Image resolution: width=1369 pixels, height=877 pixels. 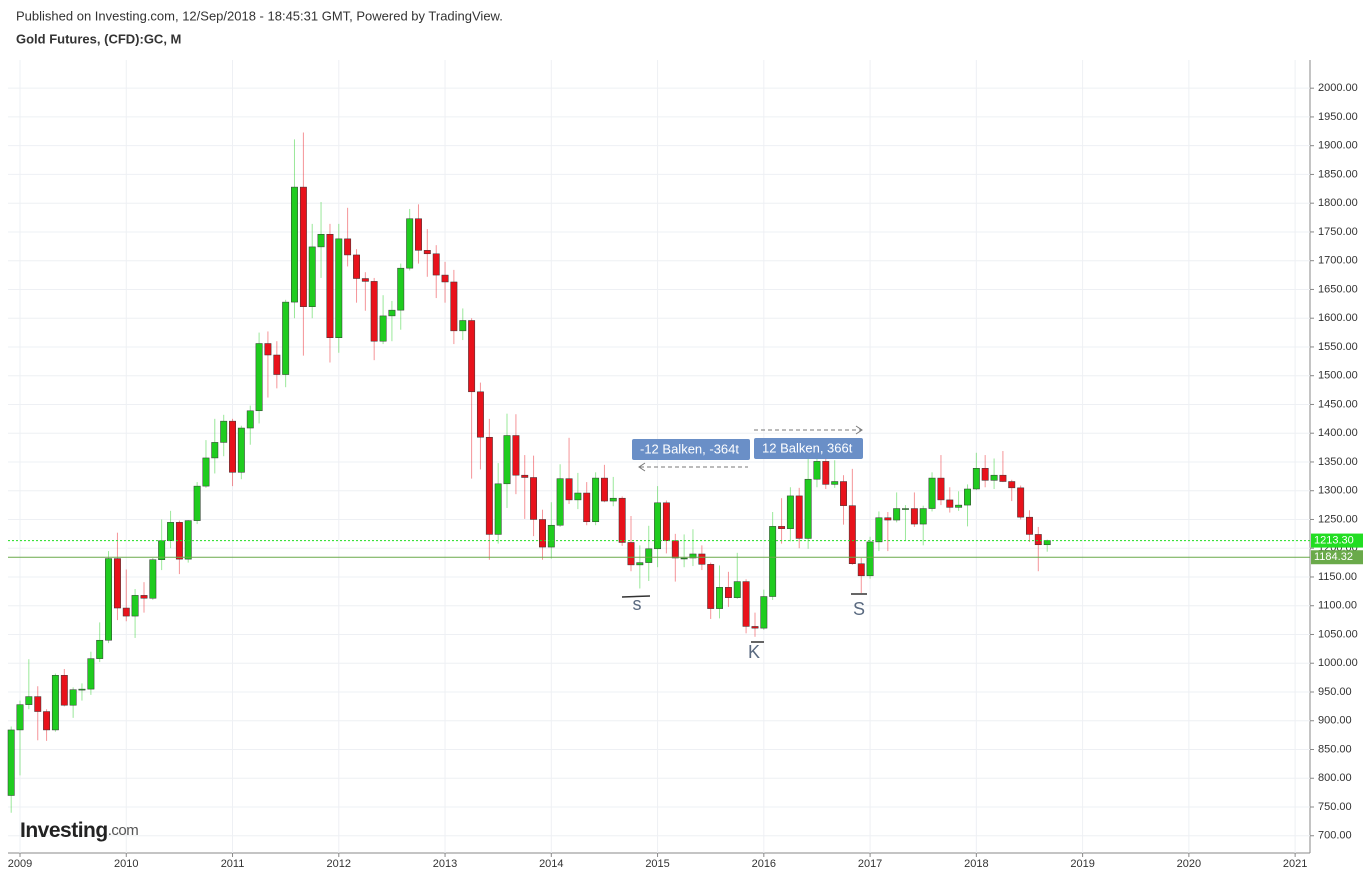 What do you see at coordinates (233, 864) in the screenshot?
I see `x-tick-label: 2011` at bounding box center [233, 864].